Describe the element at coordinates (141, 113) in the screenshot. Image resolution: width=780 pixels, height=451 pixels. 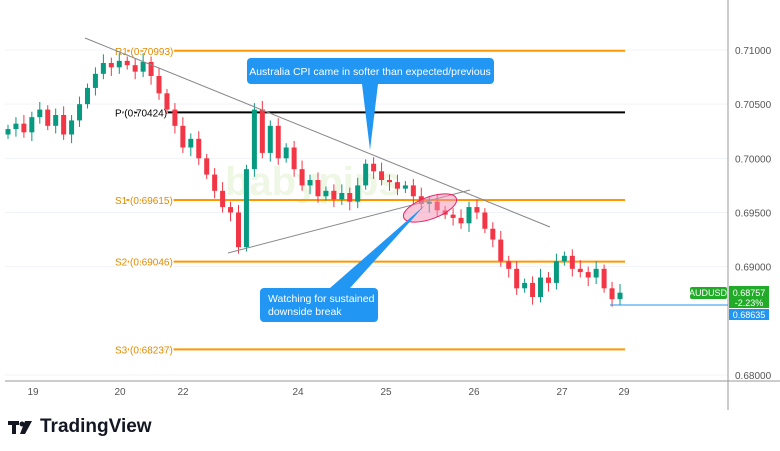
I see `pivot-level-label: P (0.70424)` at that location.